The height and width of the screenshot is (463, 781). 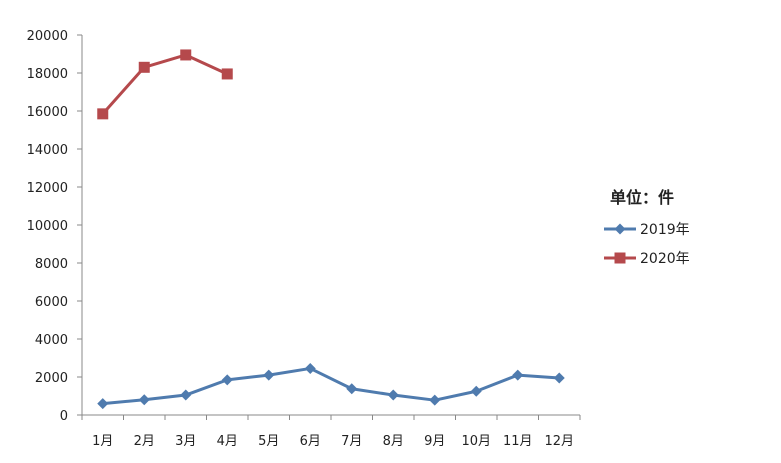 I want to click on legend-label-1: 2019年, so click(x=665, y=230).